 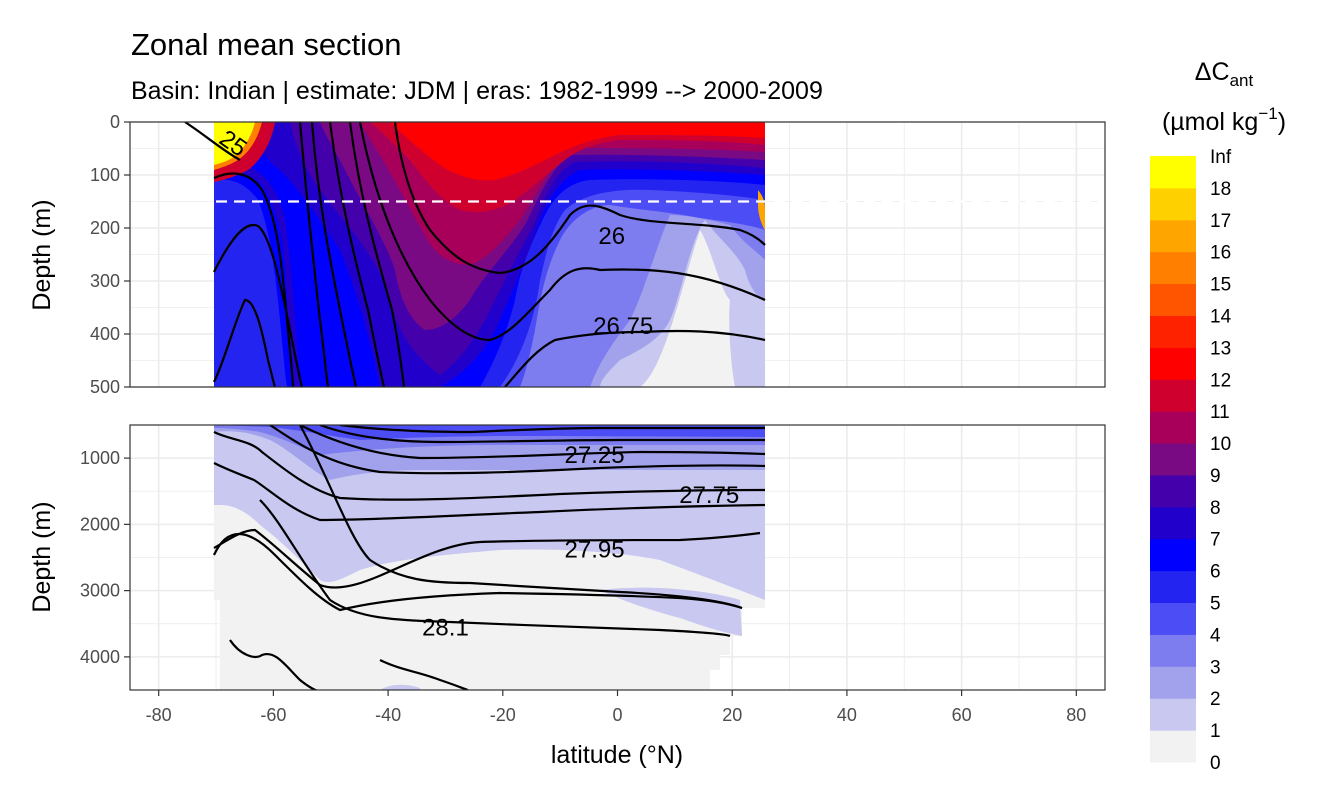 I want to click on x-tick-label: -40, so click(x=388, y=715).